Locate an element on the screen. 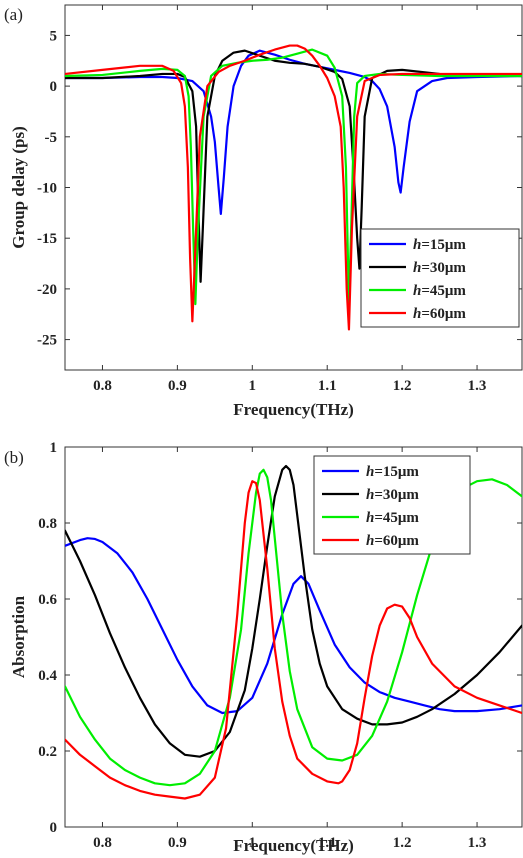 The height and width of the screenshot is (858, 523). panel-label: (b) is located at coordinates (14, 457).